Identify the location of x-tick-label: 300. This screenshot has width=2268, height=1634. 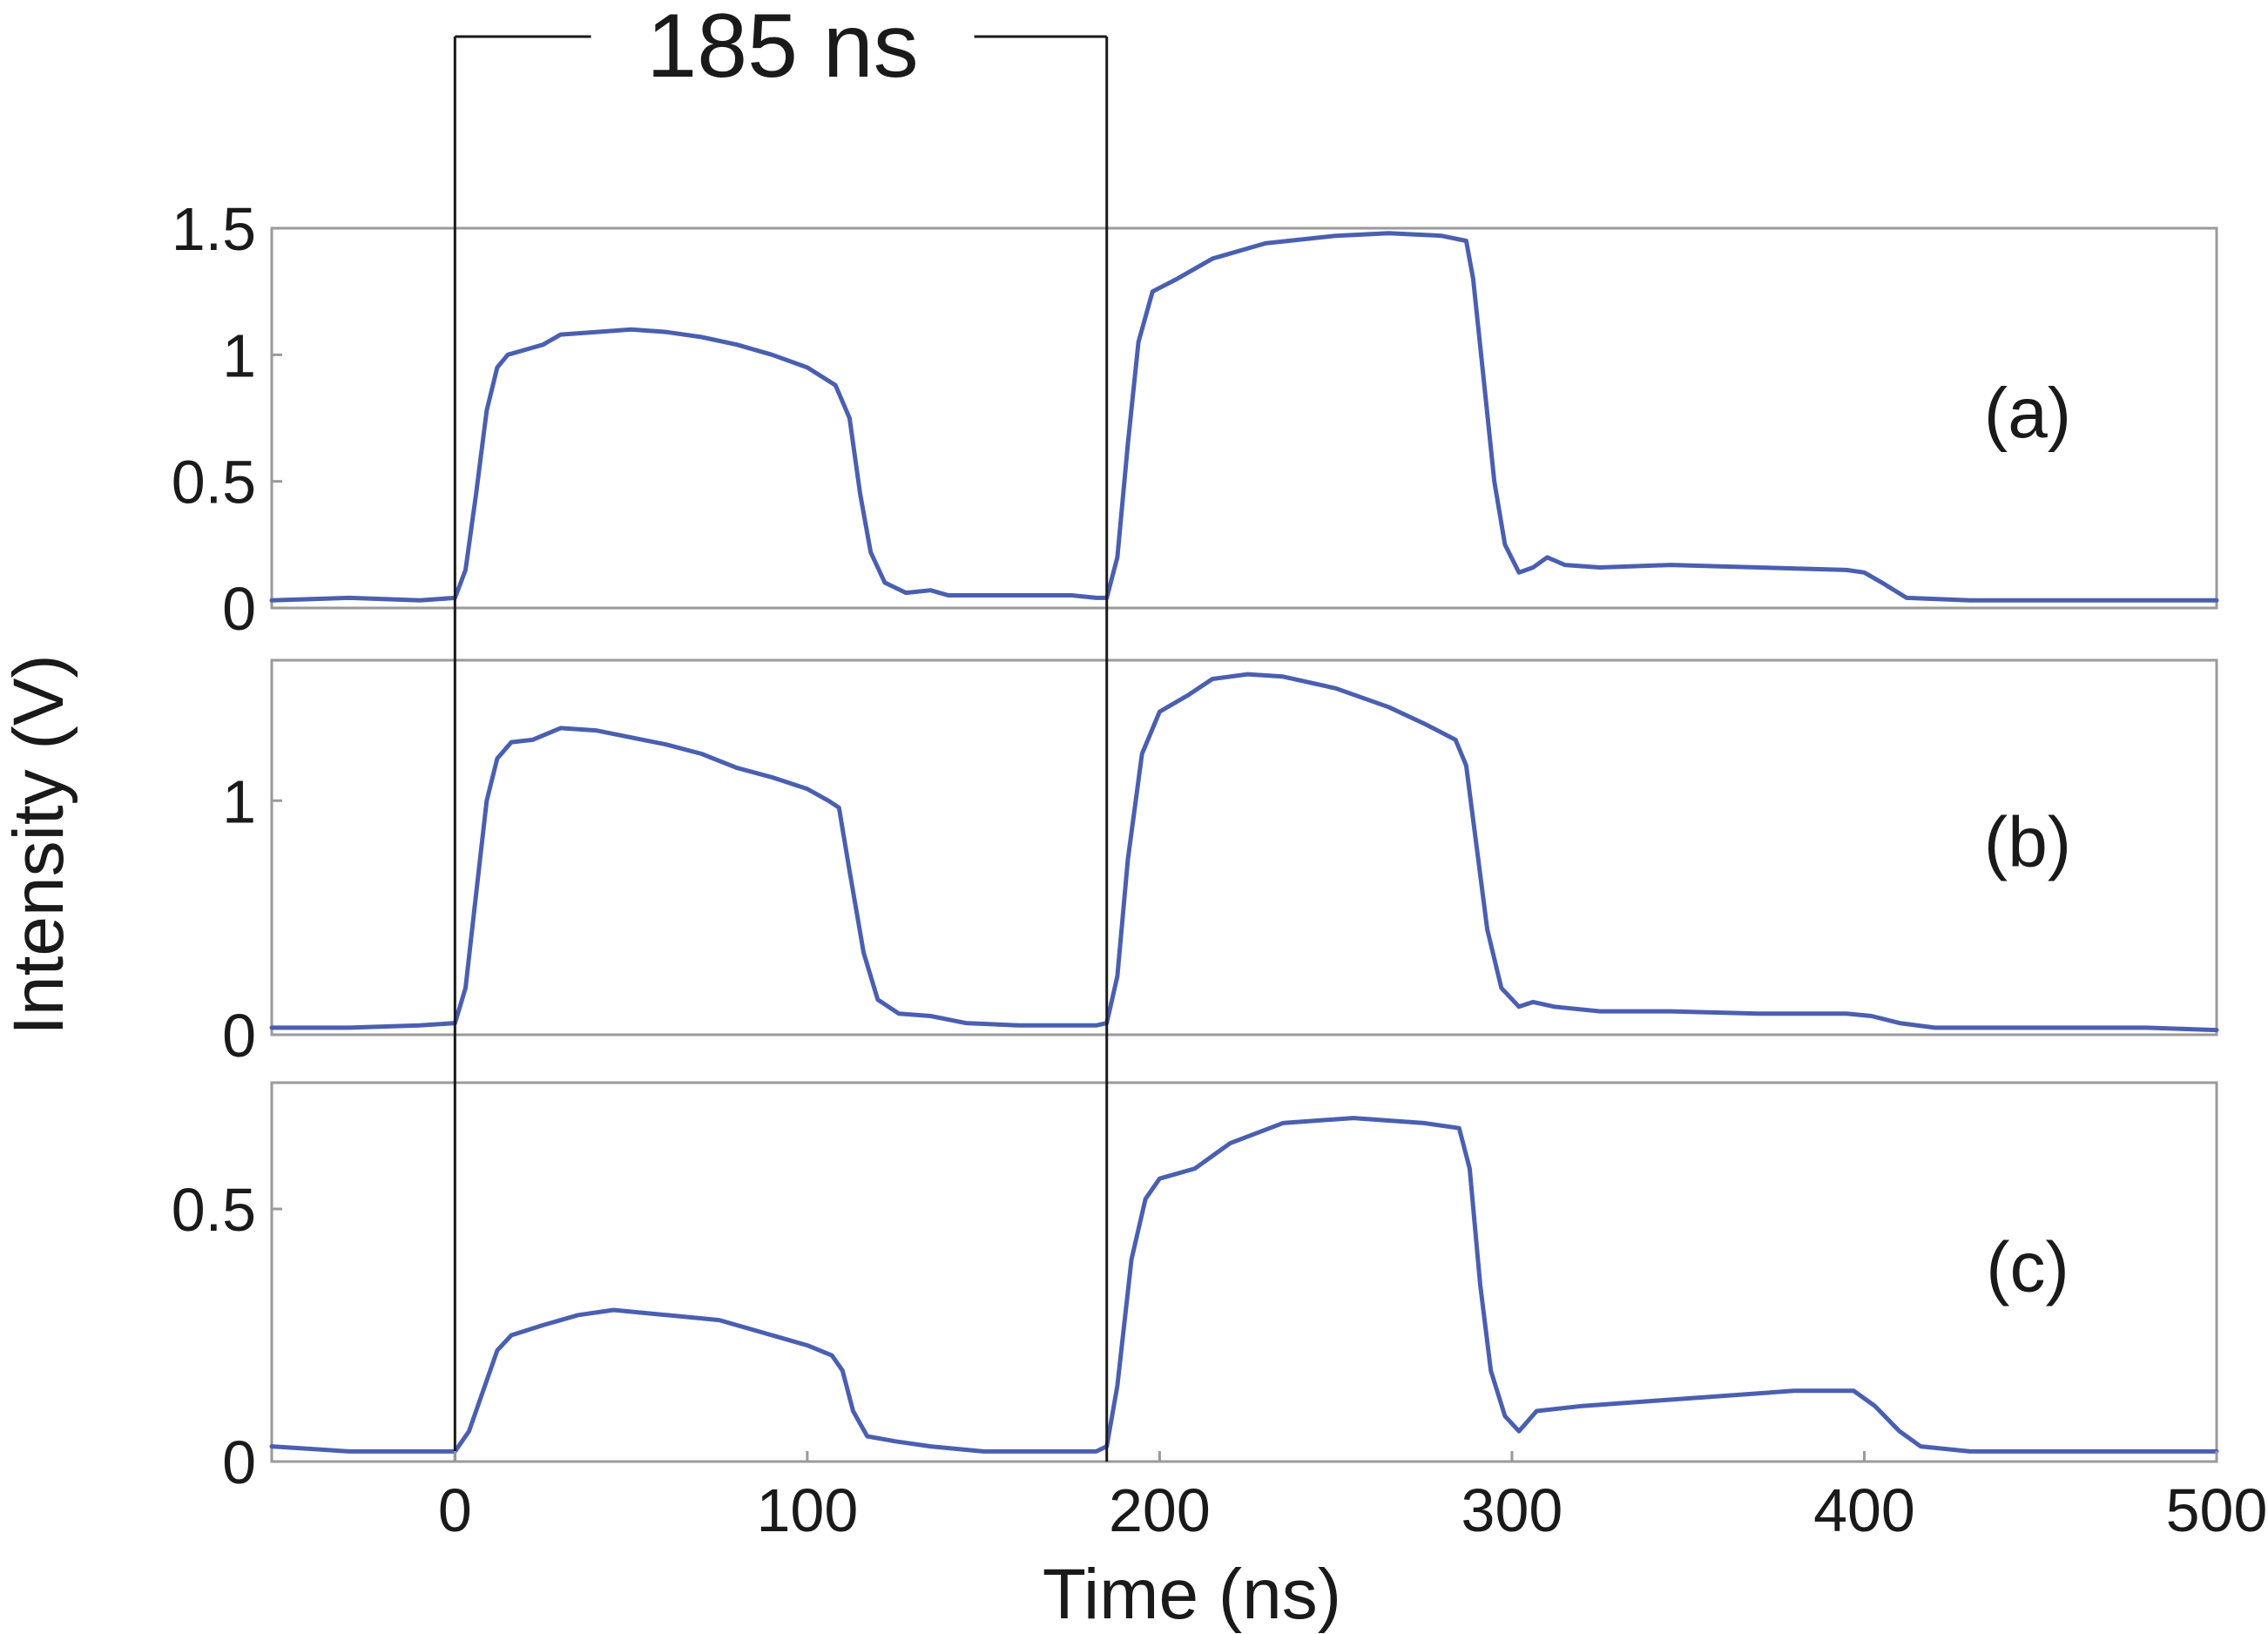
(1512, 1510).